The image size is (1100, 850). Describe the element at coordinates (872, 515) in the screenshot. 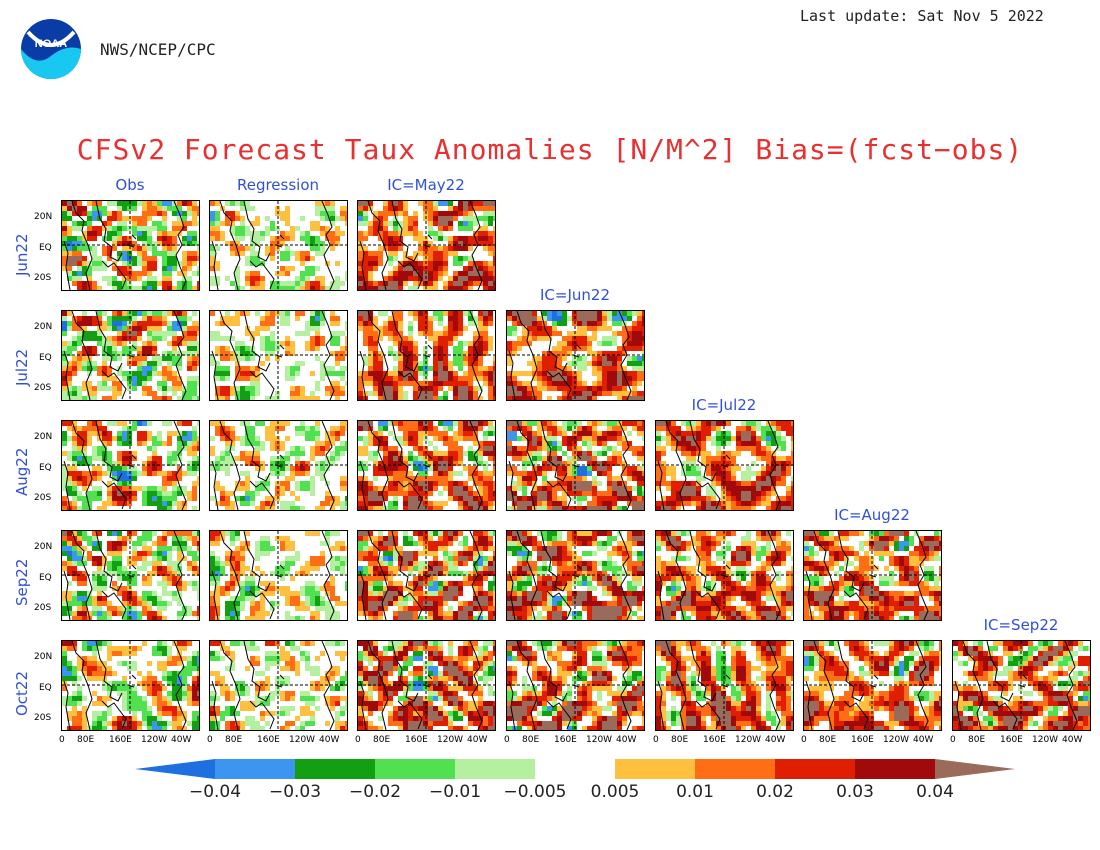

I see `col-header-ic-4: IC=Aug22` at that location.